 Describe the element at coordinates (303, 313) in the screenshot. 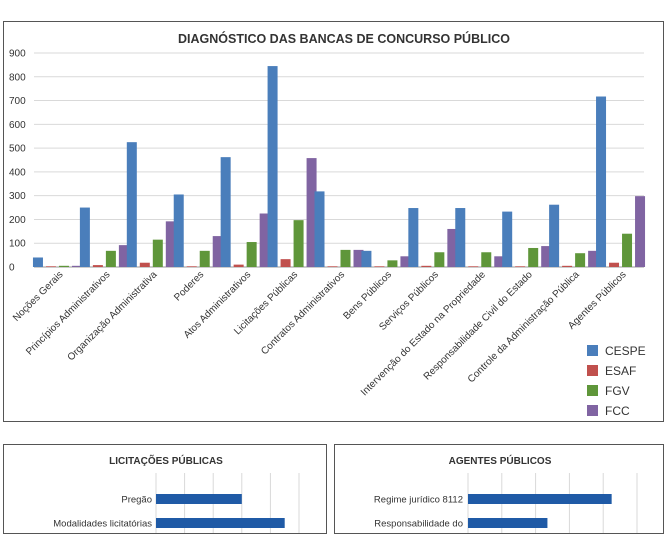

I see `x-tick-label-6: Contratos Administrativos` at that location.